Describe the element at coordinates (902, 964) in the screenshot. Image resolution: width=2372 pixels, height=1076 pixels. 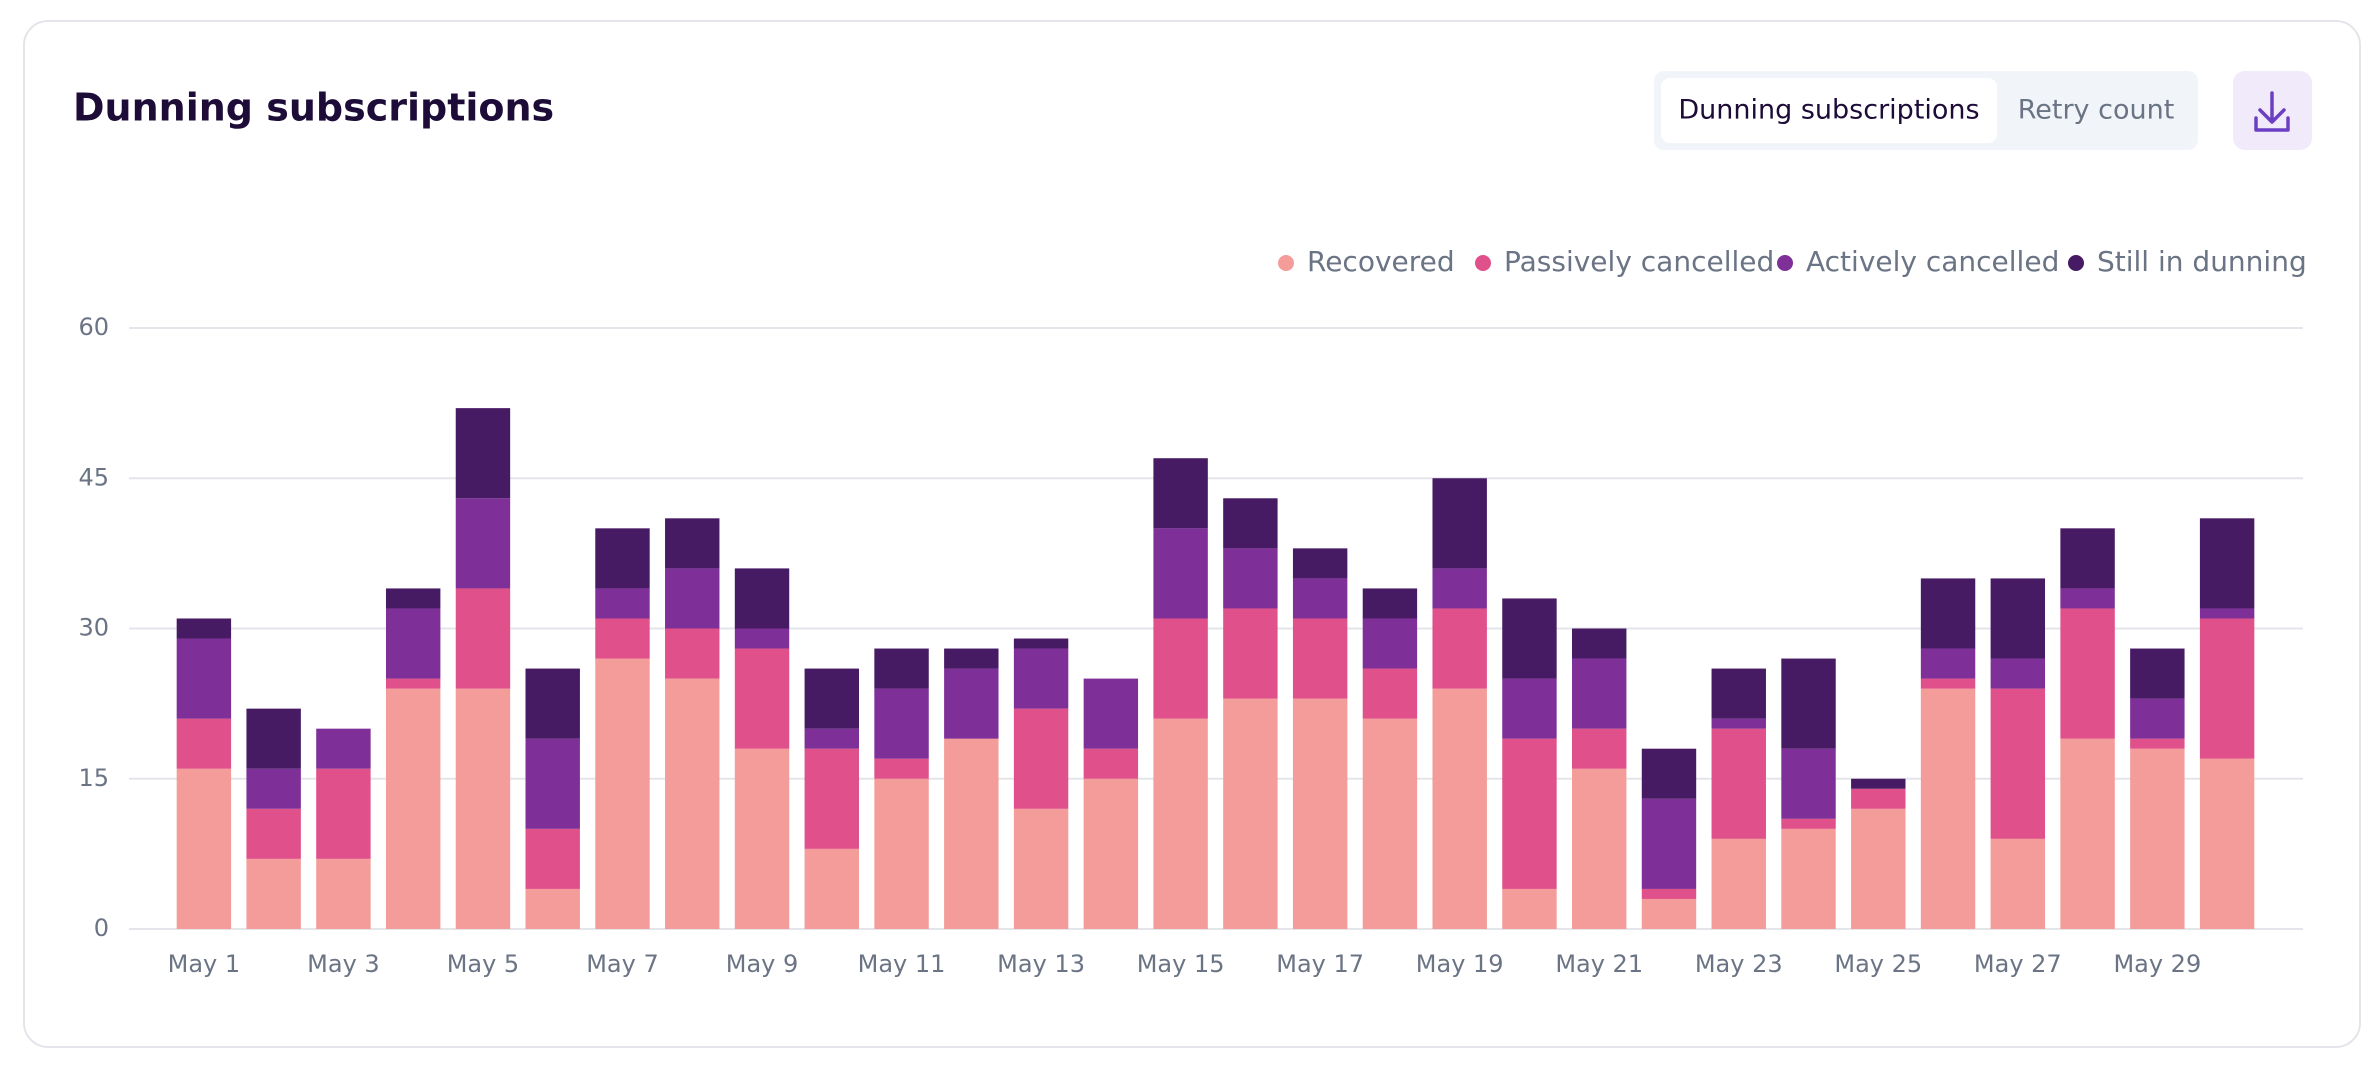
I see `x-tick-label: May 11` at that location.